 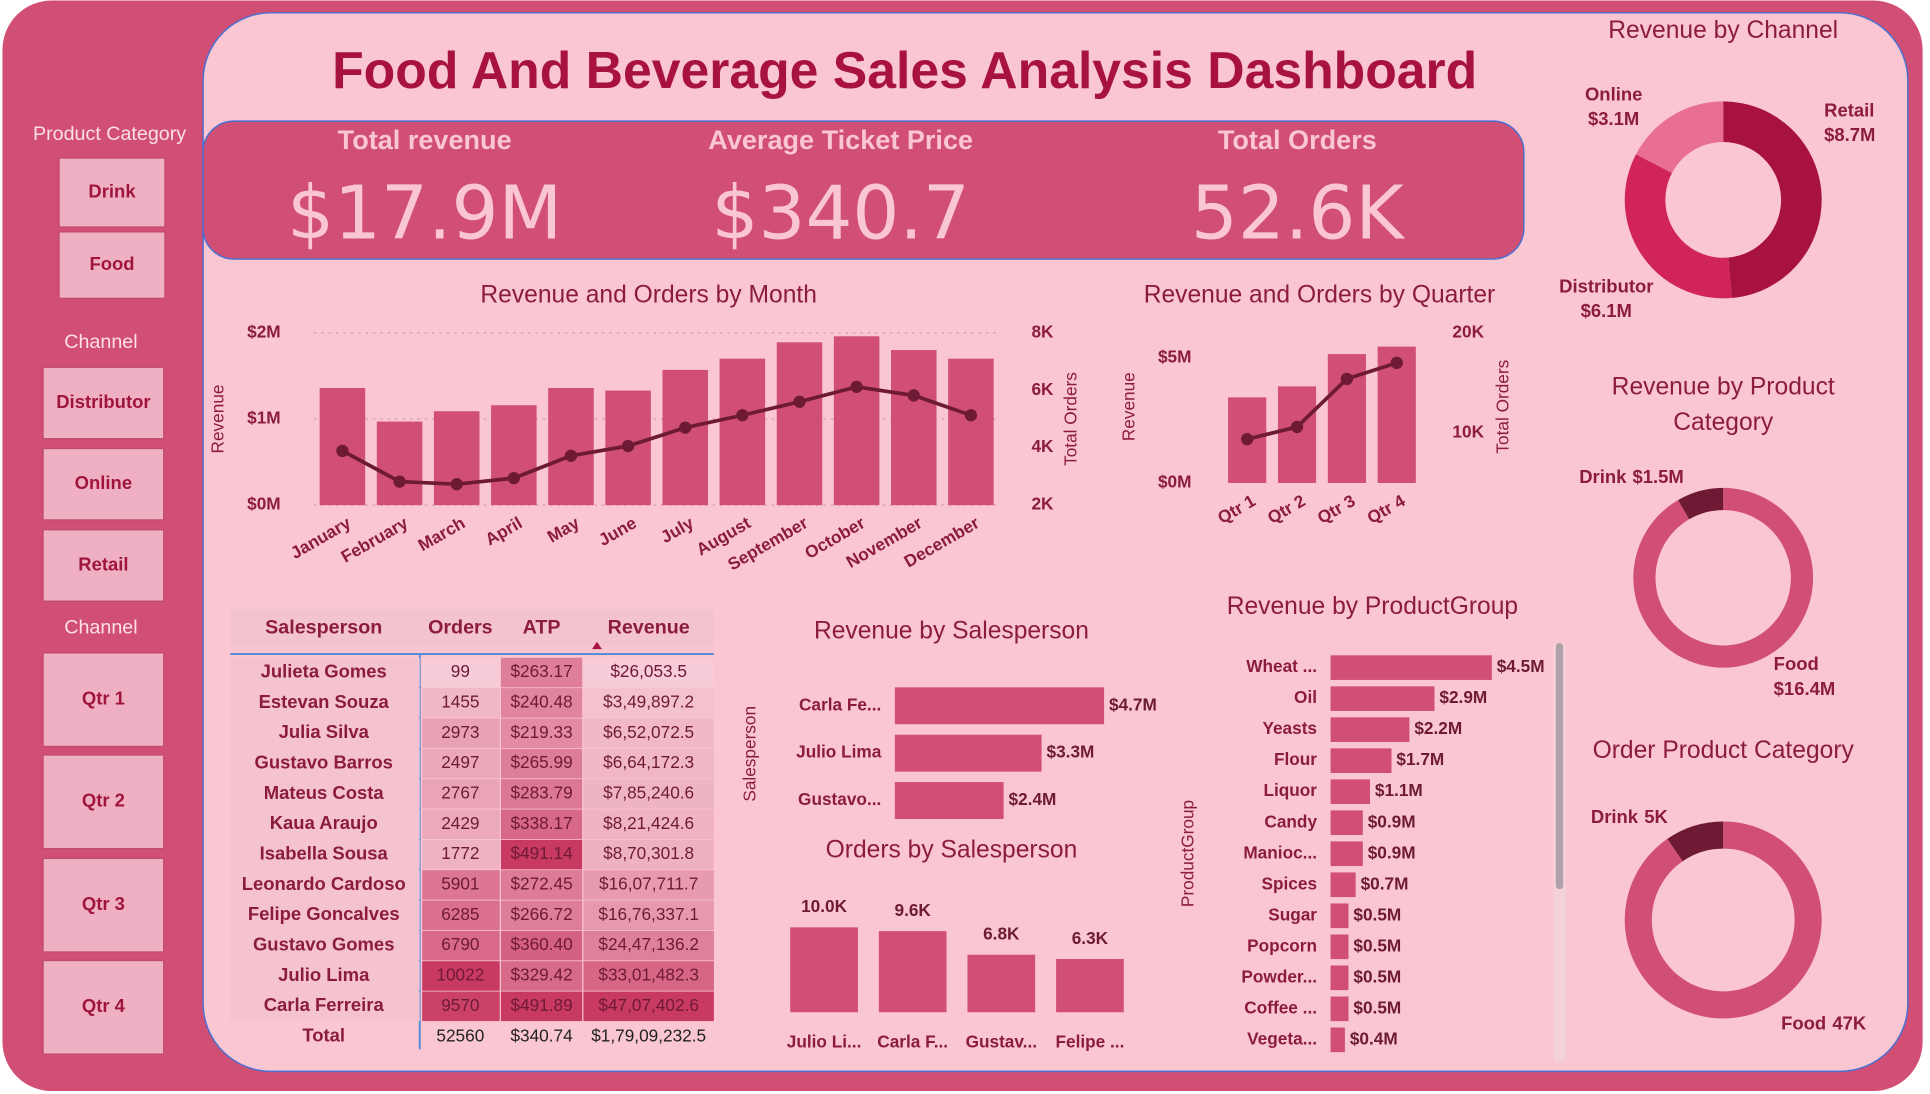 I want to click on y-tick-label: $1M, so click(x=264, y=418).